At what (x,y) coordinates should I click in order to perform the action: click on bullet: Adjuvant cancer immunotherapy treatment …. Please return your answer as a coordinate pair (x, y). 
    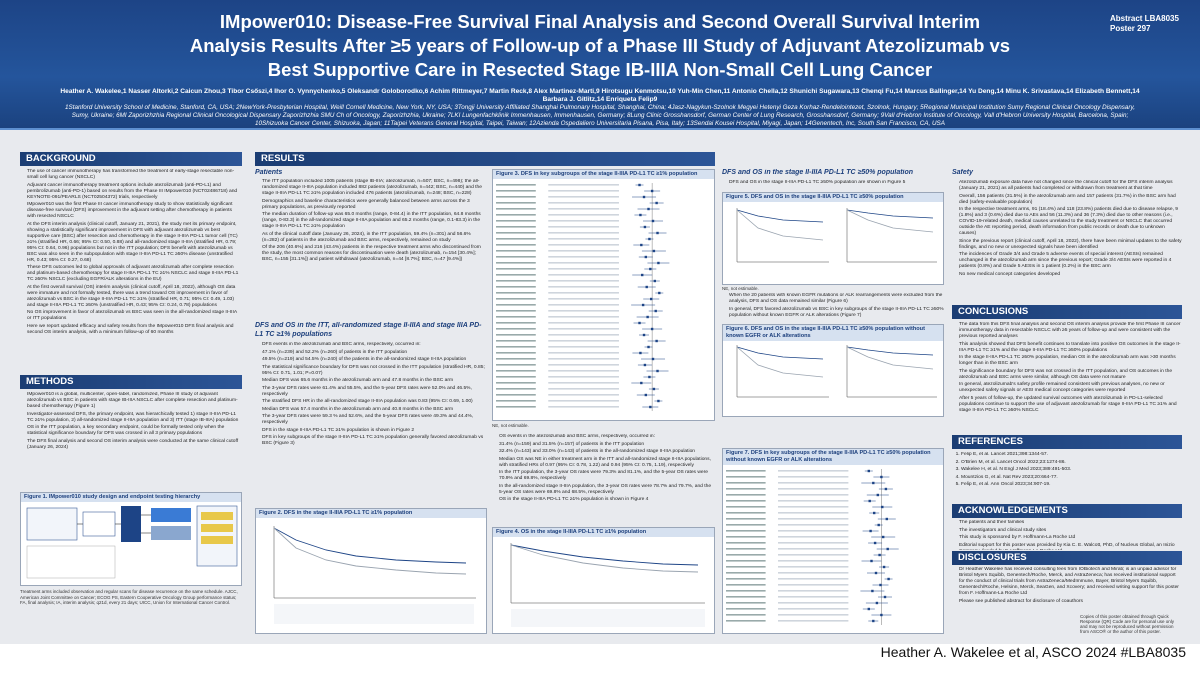
    Looking at the image, I should click on (134, 192).